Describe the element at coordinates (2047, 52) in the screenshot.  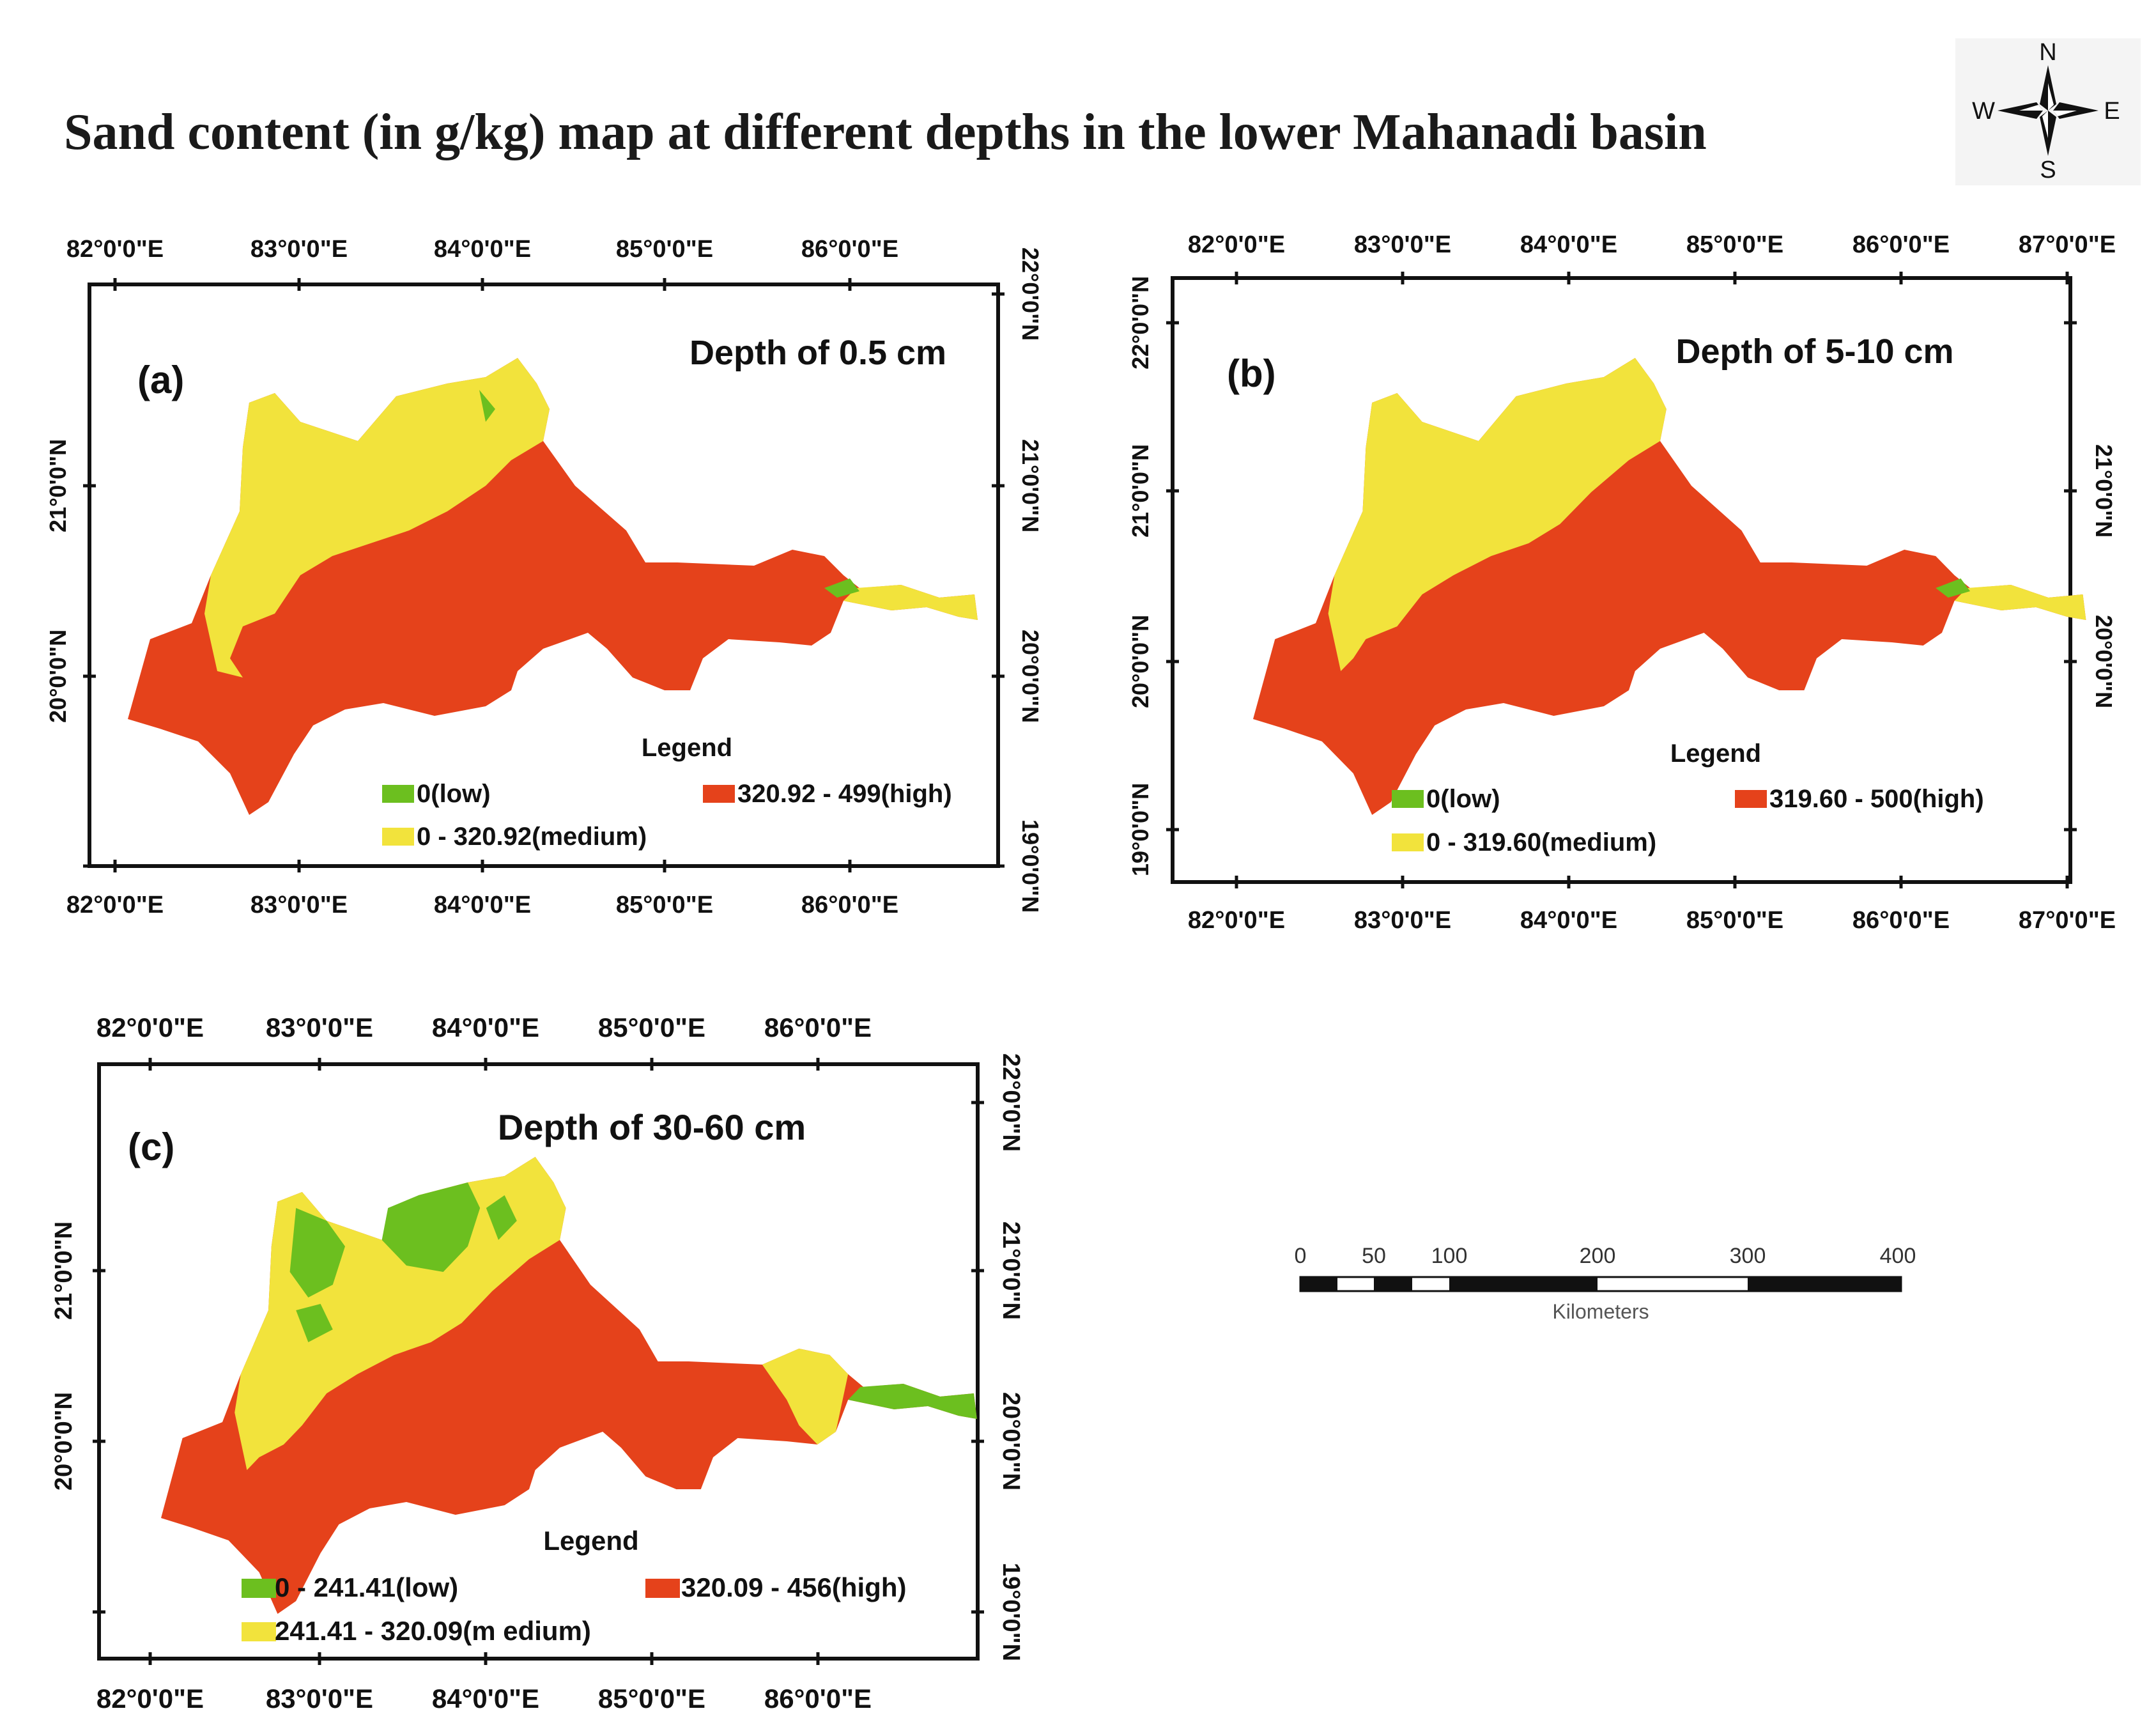
I see `compass-north-label: N` at that location.